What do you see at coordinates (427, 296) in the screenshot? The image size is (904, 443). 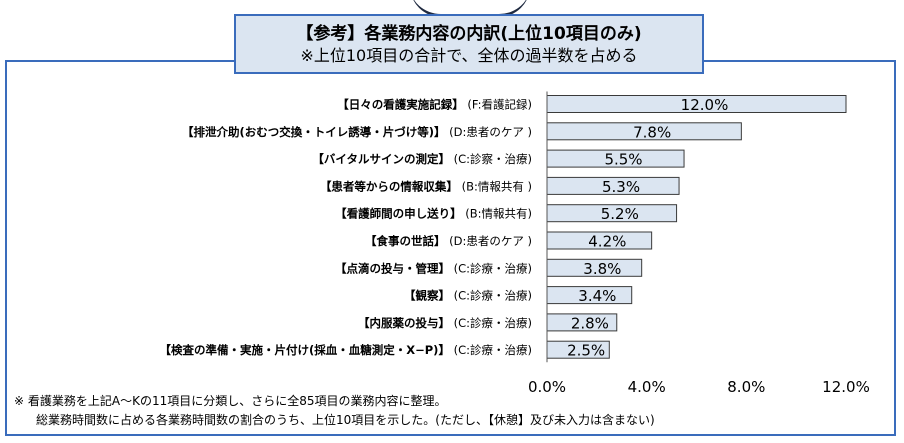 I see `category-name: 【観察】` at bounding box center [427, 296].